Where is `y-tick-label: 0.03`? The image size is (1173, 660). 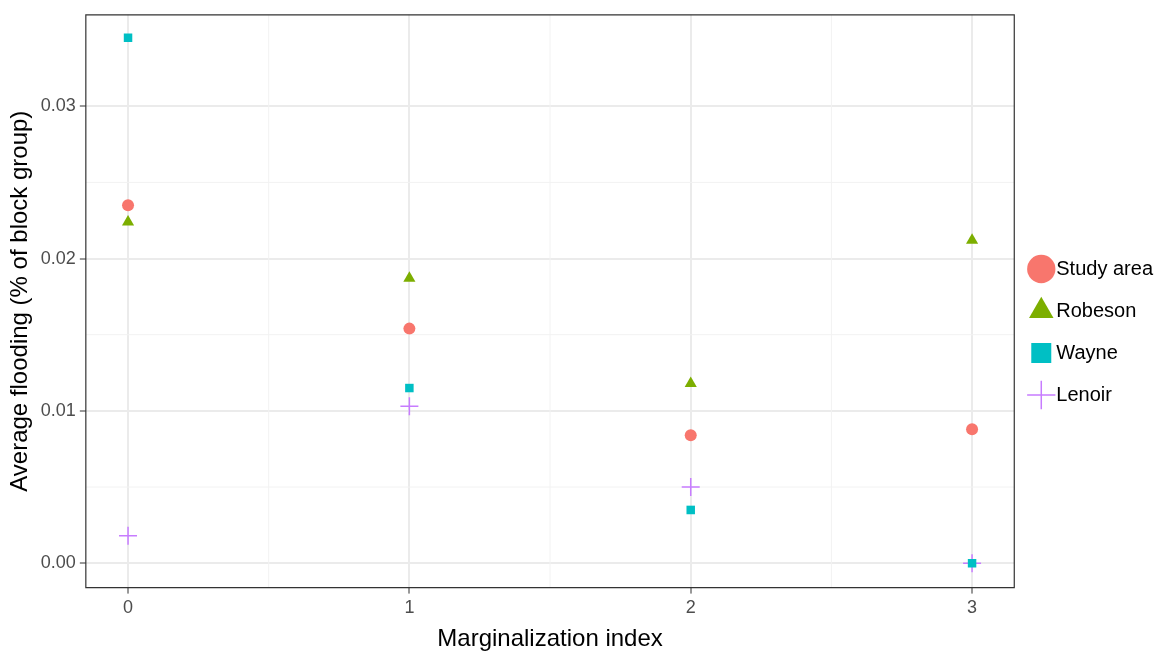 y-tick-label: 0.03 is located at coordinates (58, 105).